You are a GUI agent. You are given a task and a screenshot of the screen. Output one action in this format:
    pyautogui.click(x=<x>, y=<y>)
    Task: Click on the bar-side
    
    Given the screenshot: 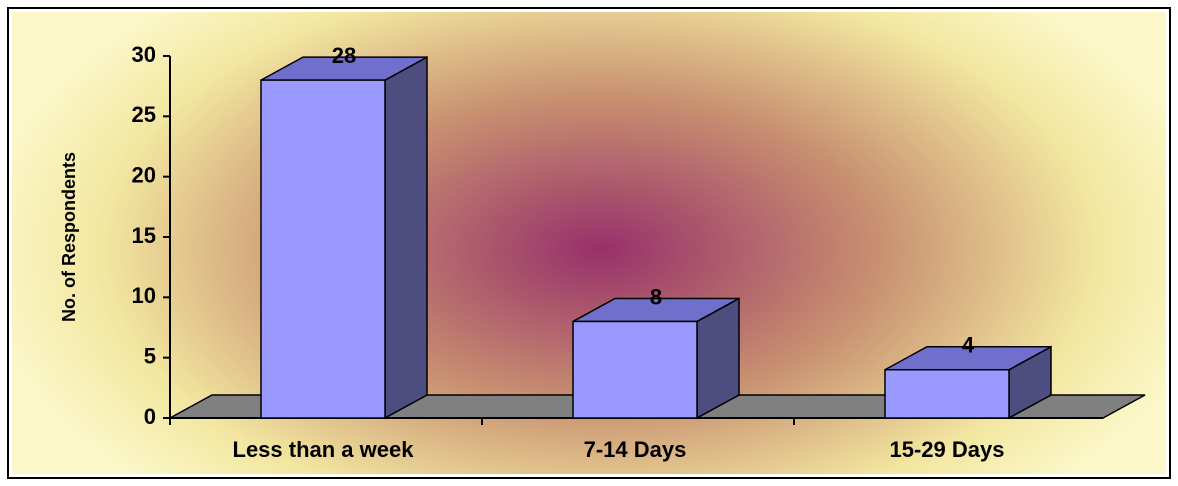 What is the action you would take?
    pyautogui.click(x=406, y=237)
    